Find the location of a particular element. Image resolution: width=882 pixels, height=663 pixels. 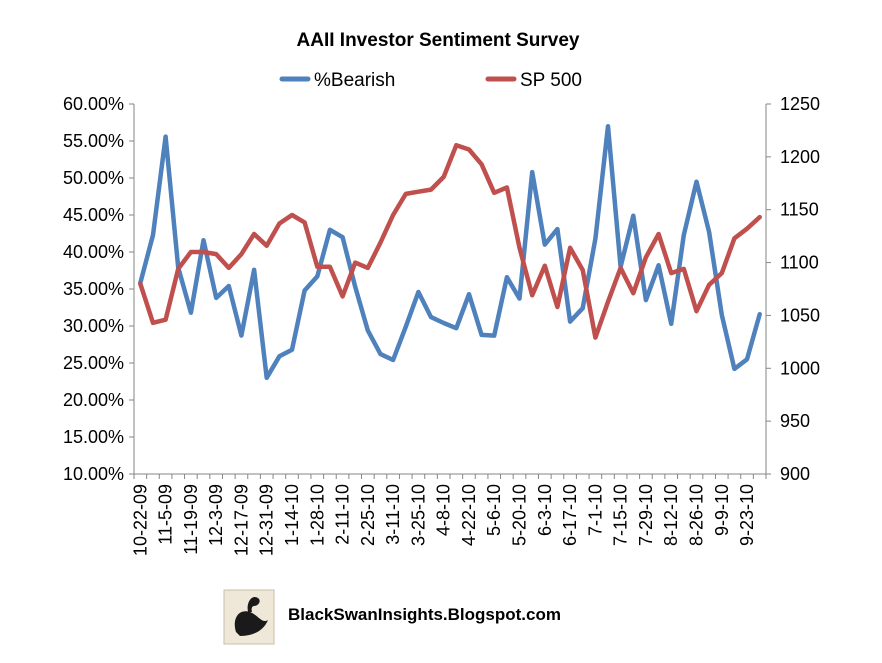

right-tick-label: 1000 is located at coordinates (800, 368).